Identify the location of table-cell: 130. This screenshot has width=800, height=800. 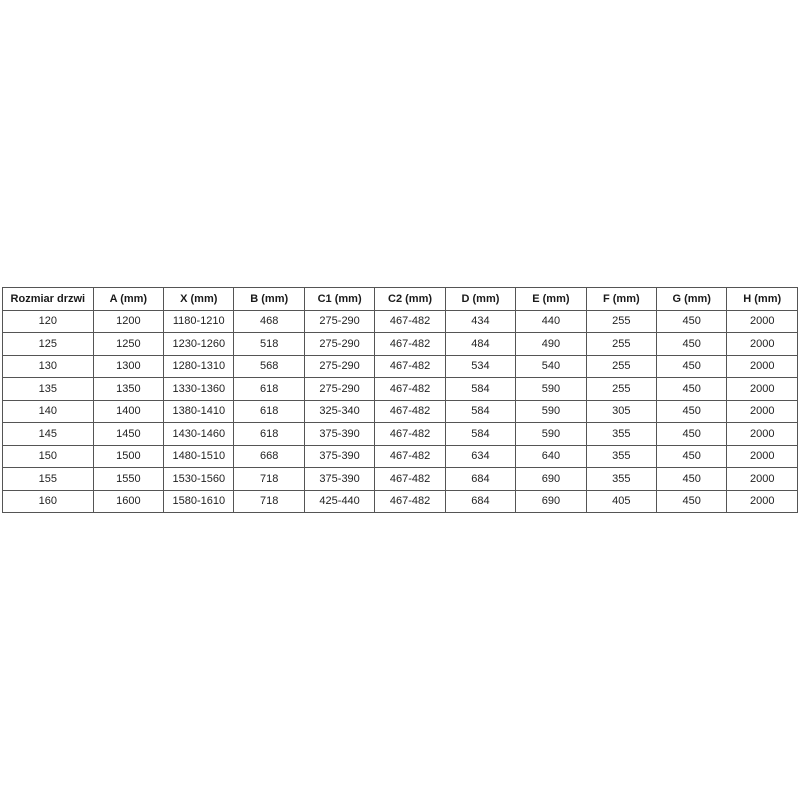
(48, 366).